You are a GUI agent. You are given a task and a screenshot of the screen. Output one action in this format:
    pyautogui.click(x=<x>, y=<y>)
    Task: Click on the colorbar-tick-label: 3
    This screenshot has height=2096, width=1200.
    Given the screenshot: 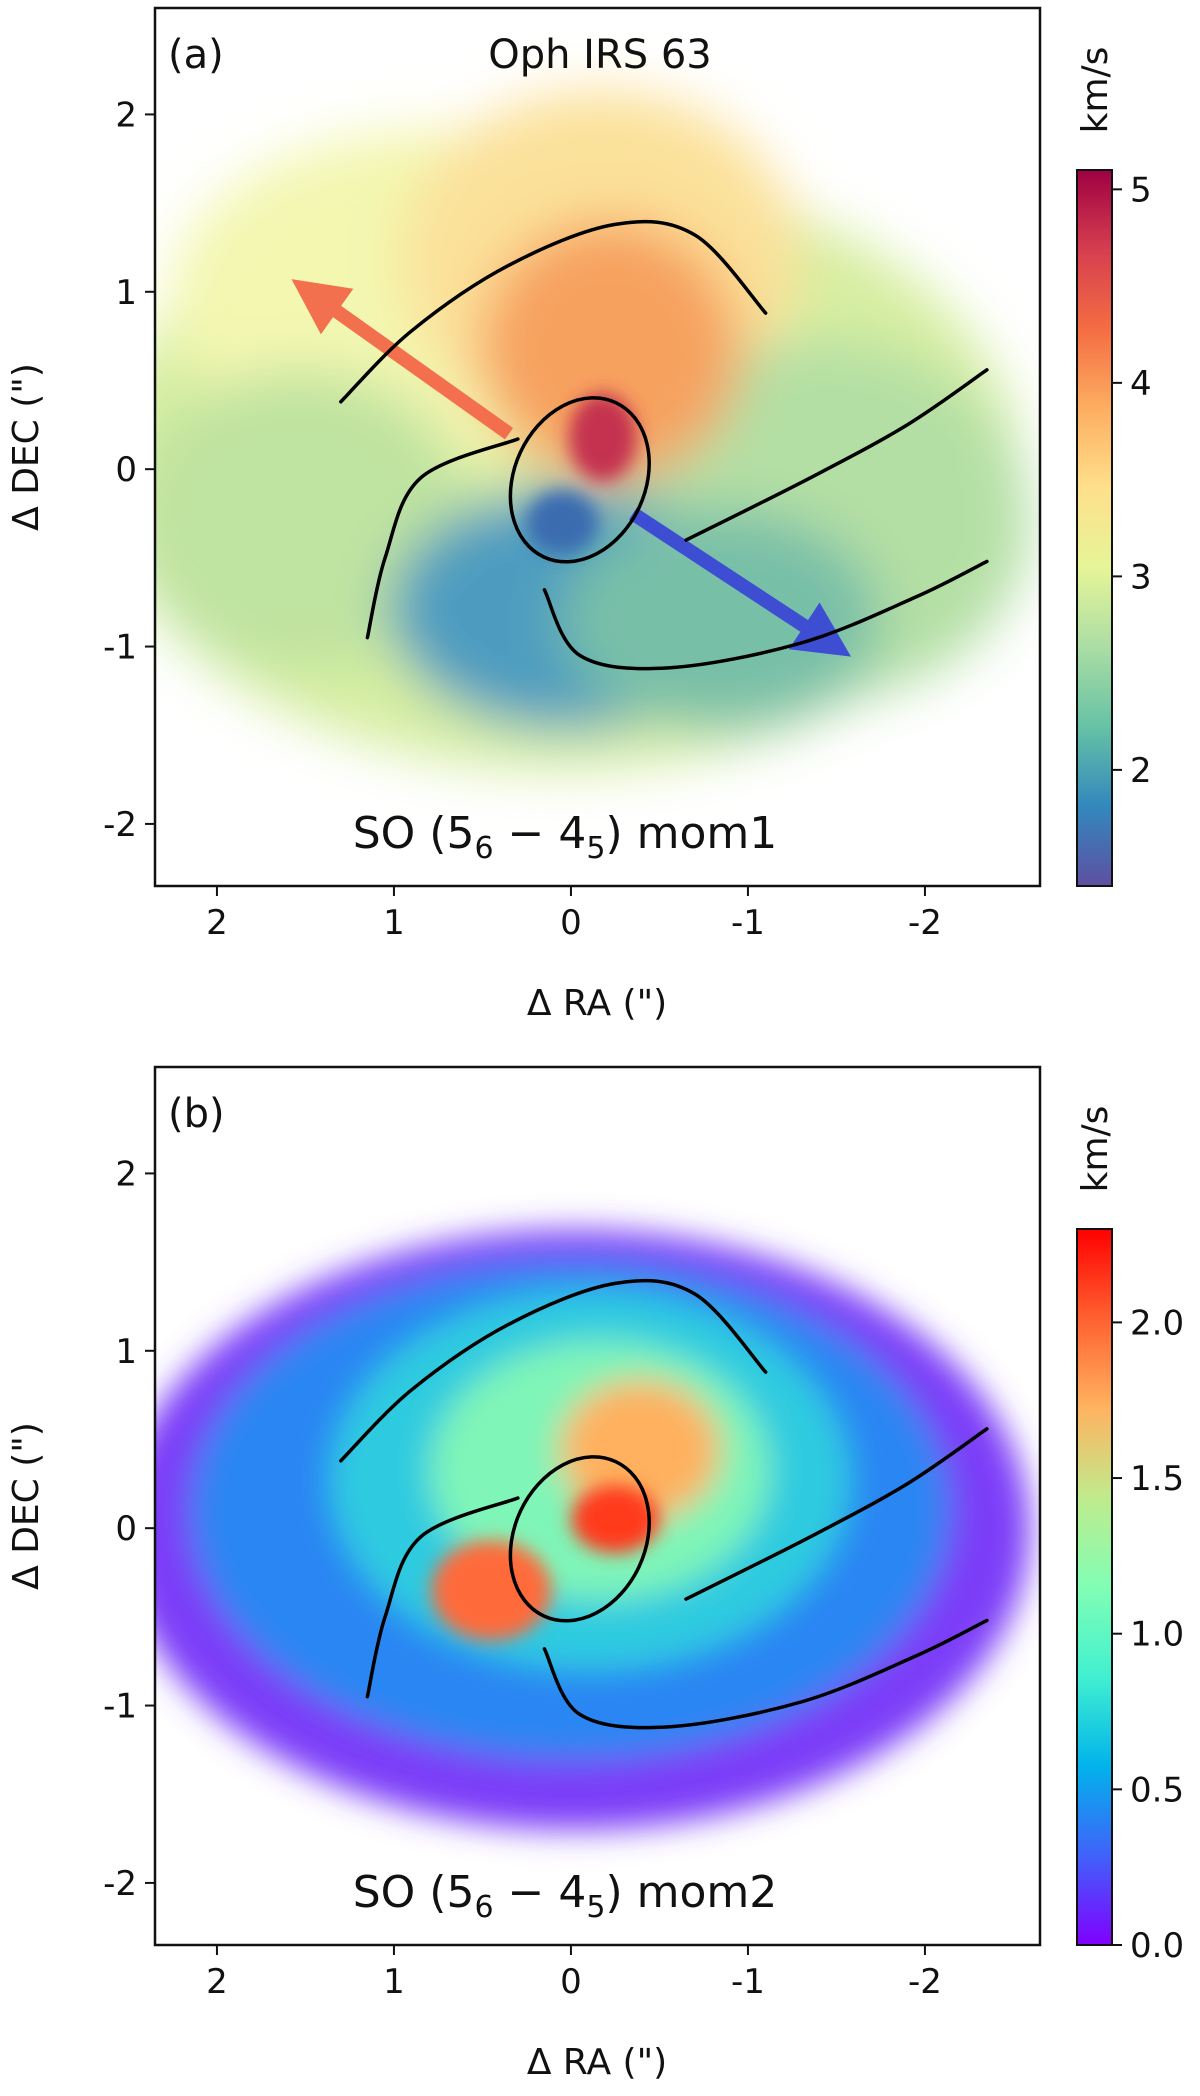 What is the action you would take?
    pyautogui.click(x=1141, y=577)
    